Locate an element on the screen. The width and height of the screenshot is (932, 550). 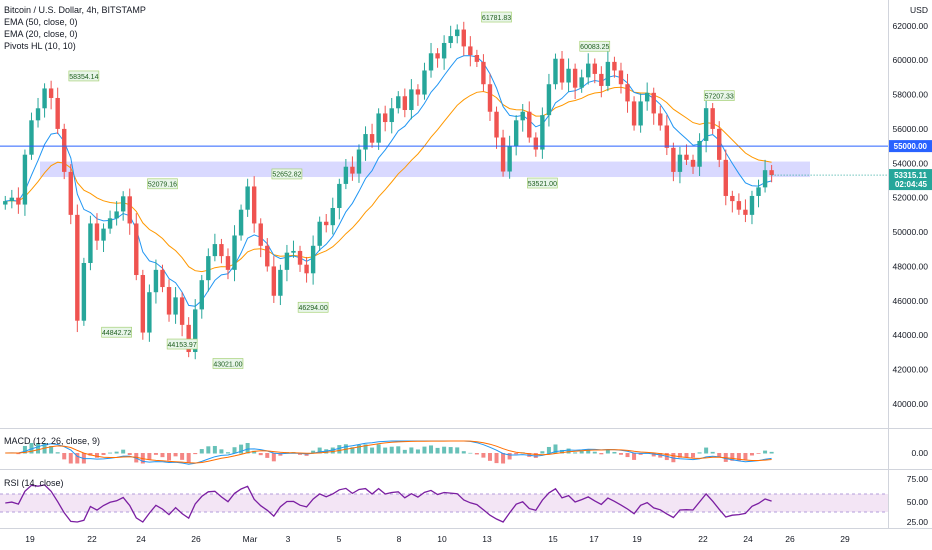
pivot-label: 44842.72 is located at coordinates (116, 332).